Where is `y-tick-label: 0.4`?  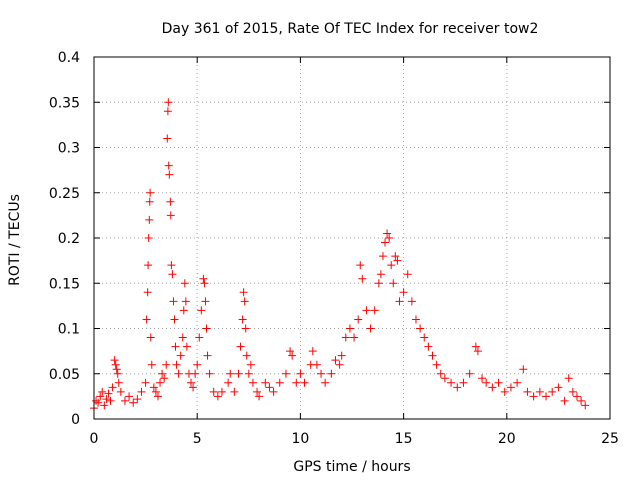 y-tick-label: 0.4 is located at coordinates (69, 58).